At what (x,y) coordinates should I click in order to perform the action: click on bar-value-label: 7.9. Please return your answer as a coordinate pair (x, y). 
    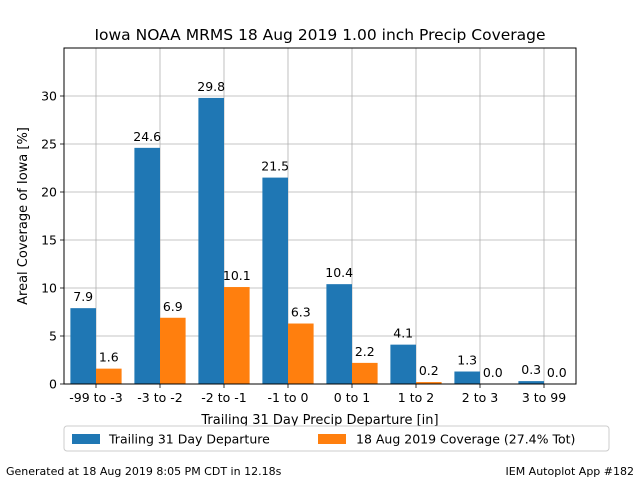
    Looking at the image, I should click on (83, 296).